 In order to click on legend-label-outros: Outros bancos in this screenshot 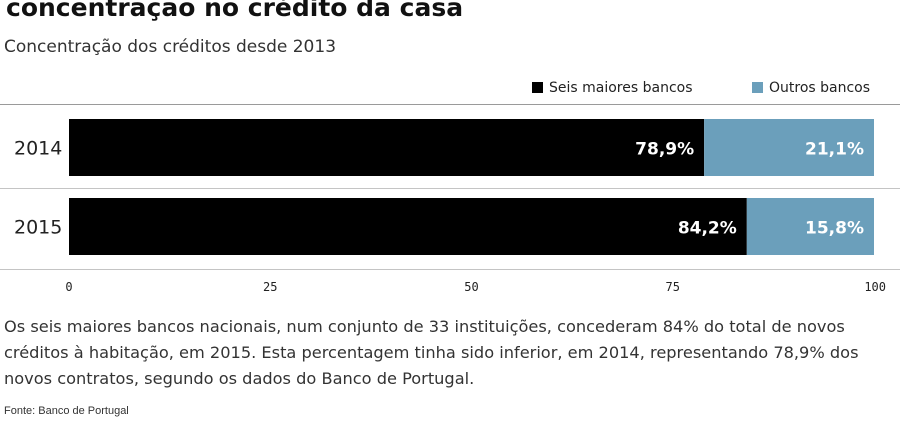, I will do `click(820, 88)`.